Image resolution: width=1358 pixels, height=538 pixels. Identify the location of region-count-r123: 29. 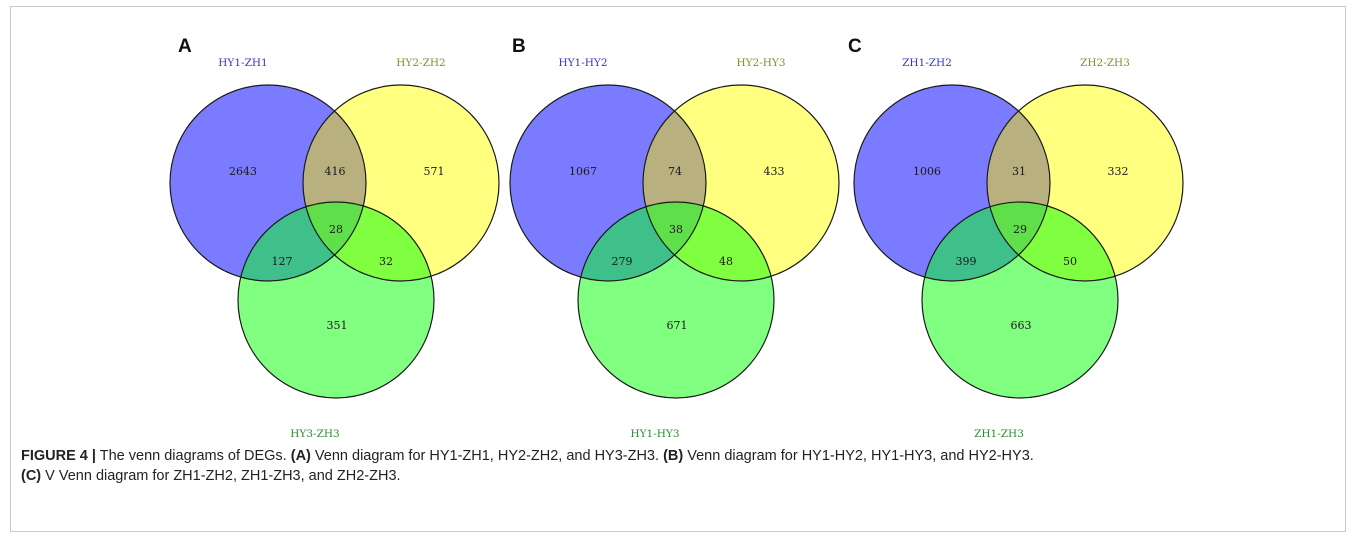
(1020, 229).